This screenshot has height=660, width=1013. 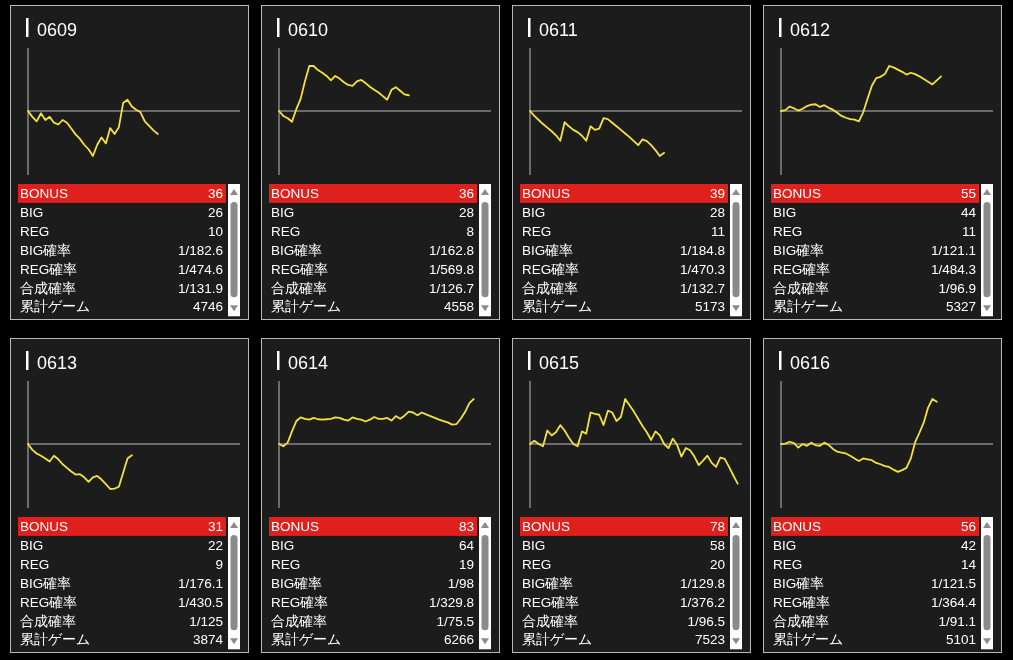 What do you see at coordinates (702, 583) in the screenshot?
I see `text: 1/129.8` at bounding box center [702, 583].